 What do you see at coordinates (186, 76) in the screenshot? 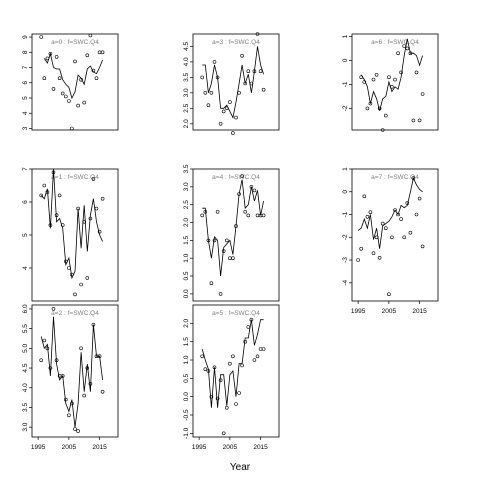
I see `y-tick-label: 3.5` at bounding box center [186, 76].